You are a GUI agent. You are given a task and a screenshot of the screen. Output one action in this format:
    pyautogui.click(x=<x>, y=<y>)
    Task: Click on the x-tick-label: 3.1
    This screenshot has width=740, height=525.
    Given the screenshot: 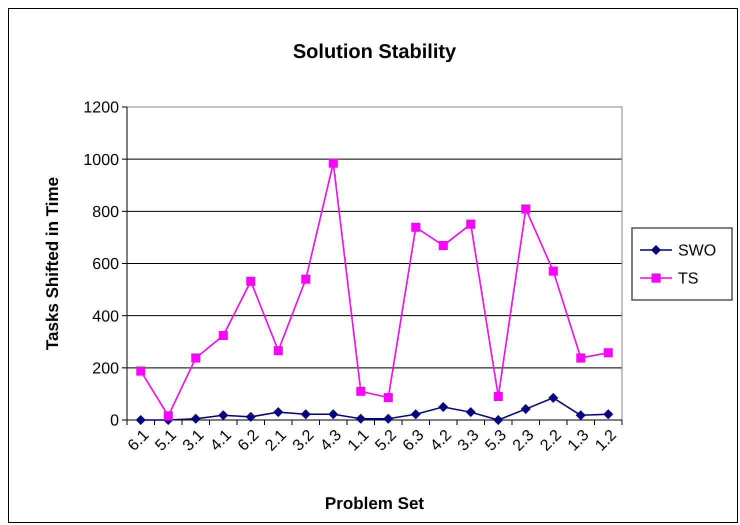 What is the action you would take?
    pyautogui.click(x=194, y=440)
    